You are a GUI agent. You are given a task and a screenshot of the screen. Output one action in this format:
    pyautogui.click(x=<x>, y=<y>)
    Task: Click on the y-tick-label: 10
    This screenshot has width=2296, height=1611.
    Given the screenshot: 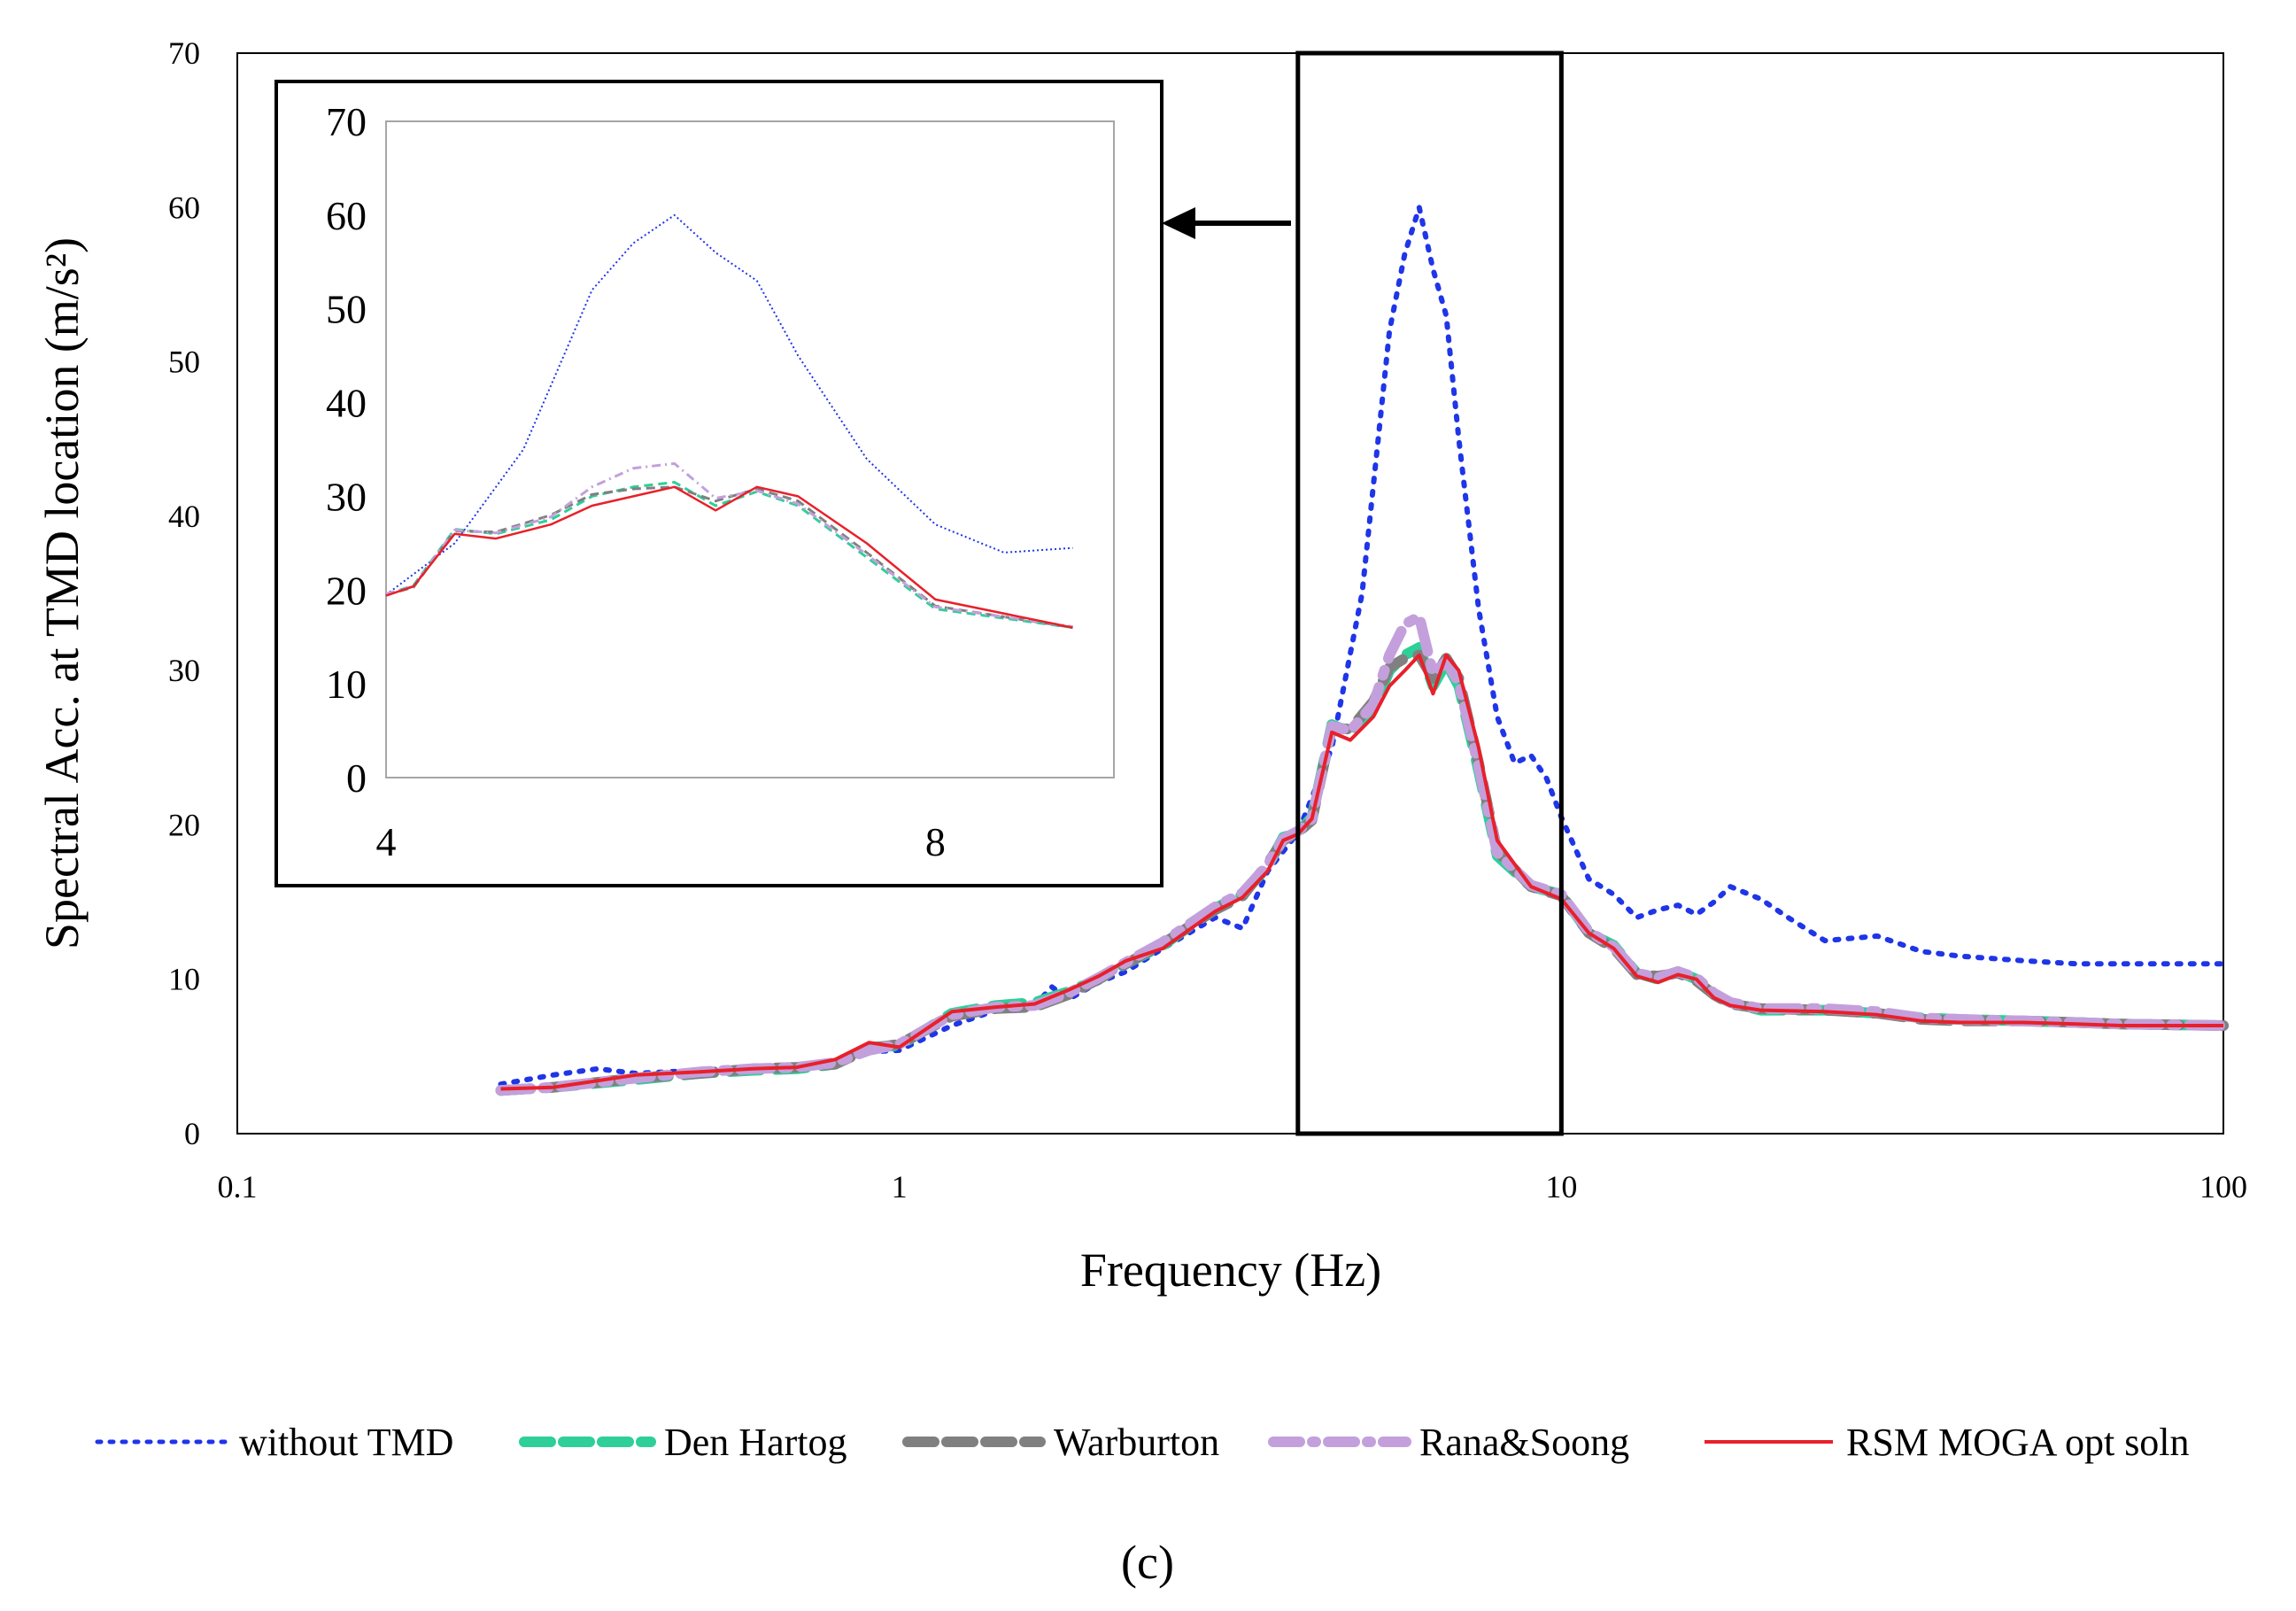 What is the action you would take?
    pyautogui.click(x=184, y=980)
    